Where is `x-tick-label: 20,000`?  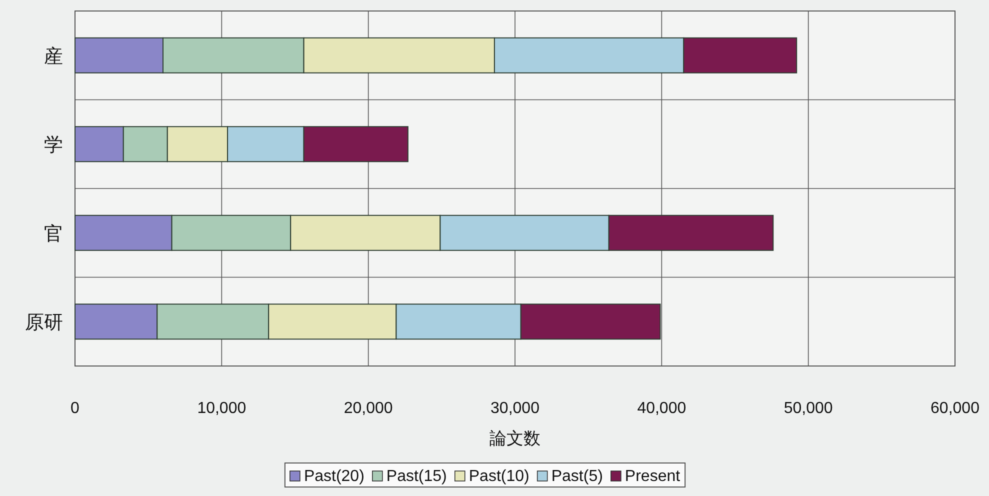 x-tick-label: 20,000 is located at coordinates (368, 408).